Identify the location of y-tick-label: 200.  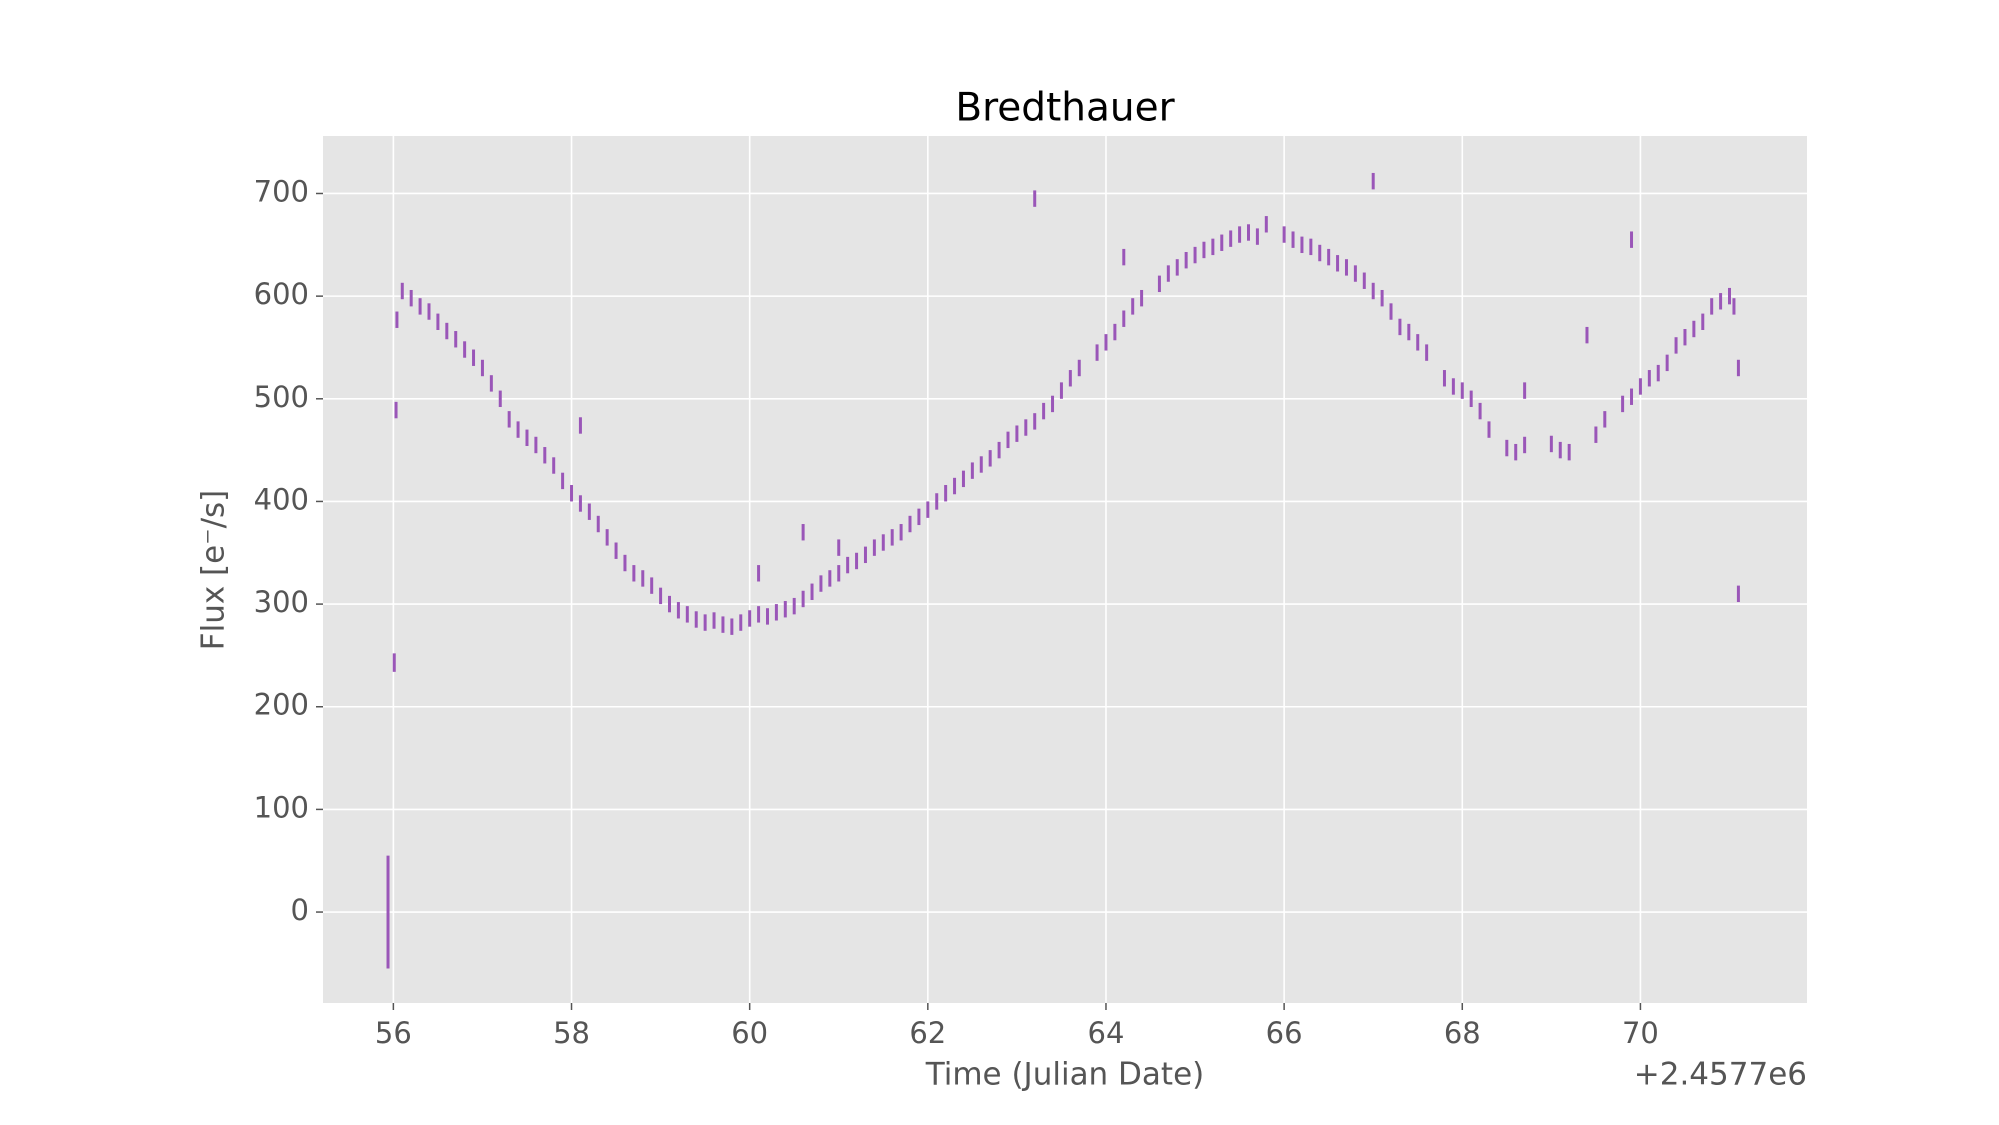
(281, 705).